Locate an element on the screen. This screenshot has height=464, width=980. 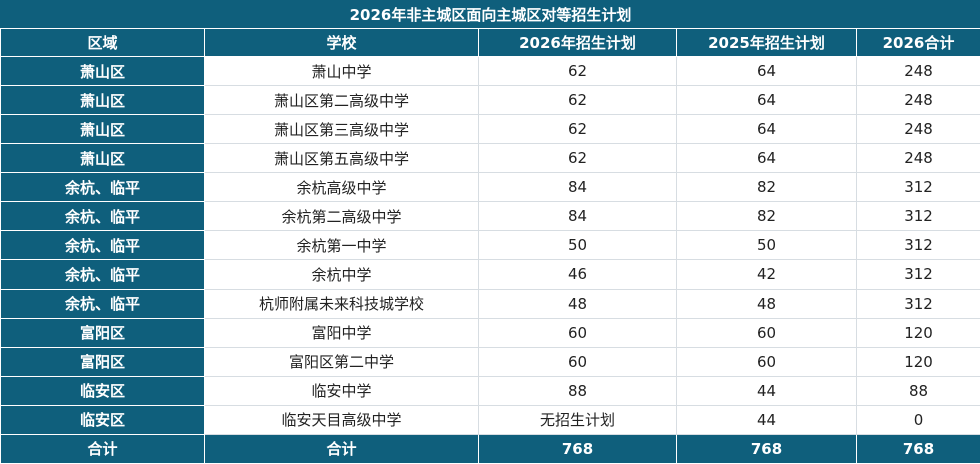
plan-2025-cell: 48 is located at coordinates (766, 303).